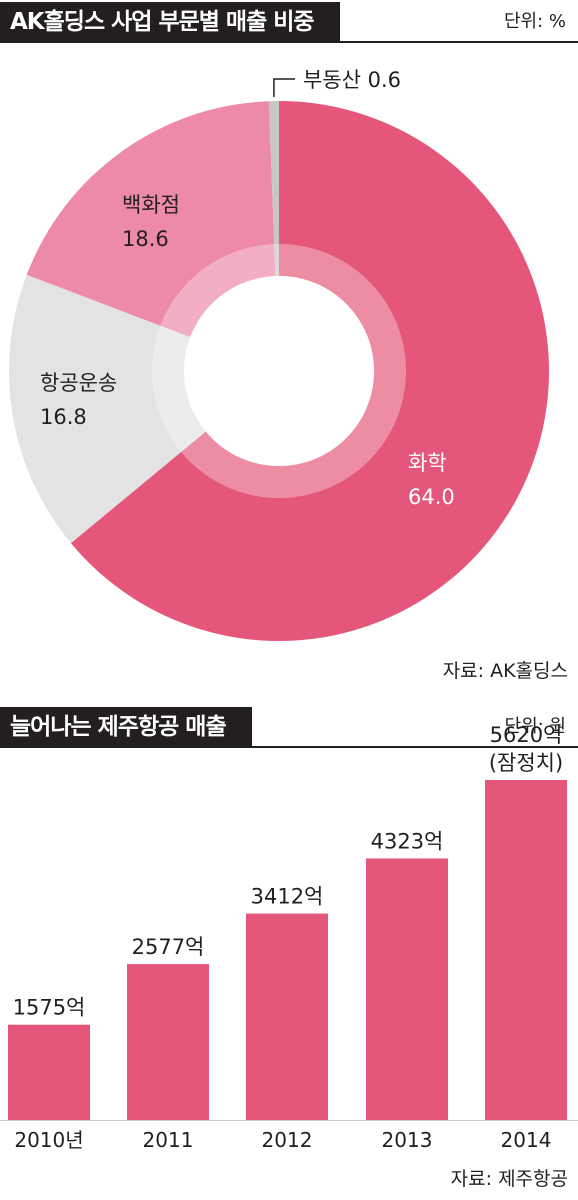 The image size is (578, 1200). What do you see at coordinates (126, 727) in the screenshot?
I see `bar-chart-title: 늘어나는 제주항공 매출` at bounding box center [126, 727].